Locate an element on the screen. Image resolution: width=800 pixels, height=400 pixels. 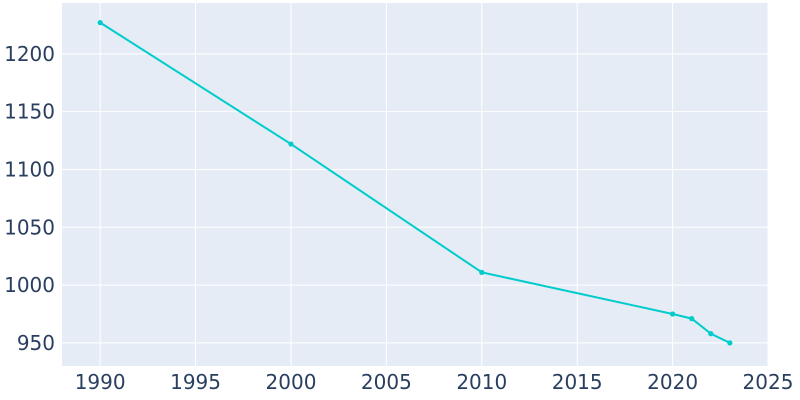
y-tick-label: 1150 is located at coordinates (29, 112).